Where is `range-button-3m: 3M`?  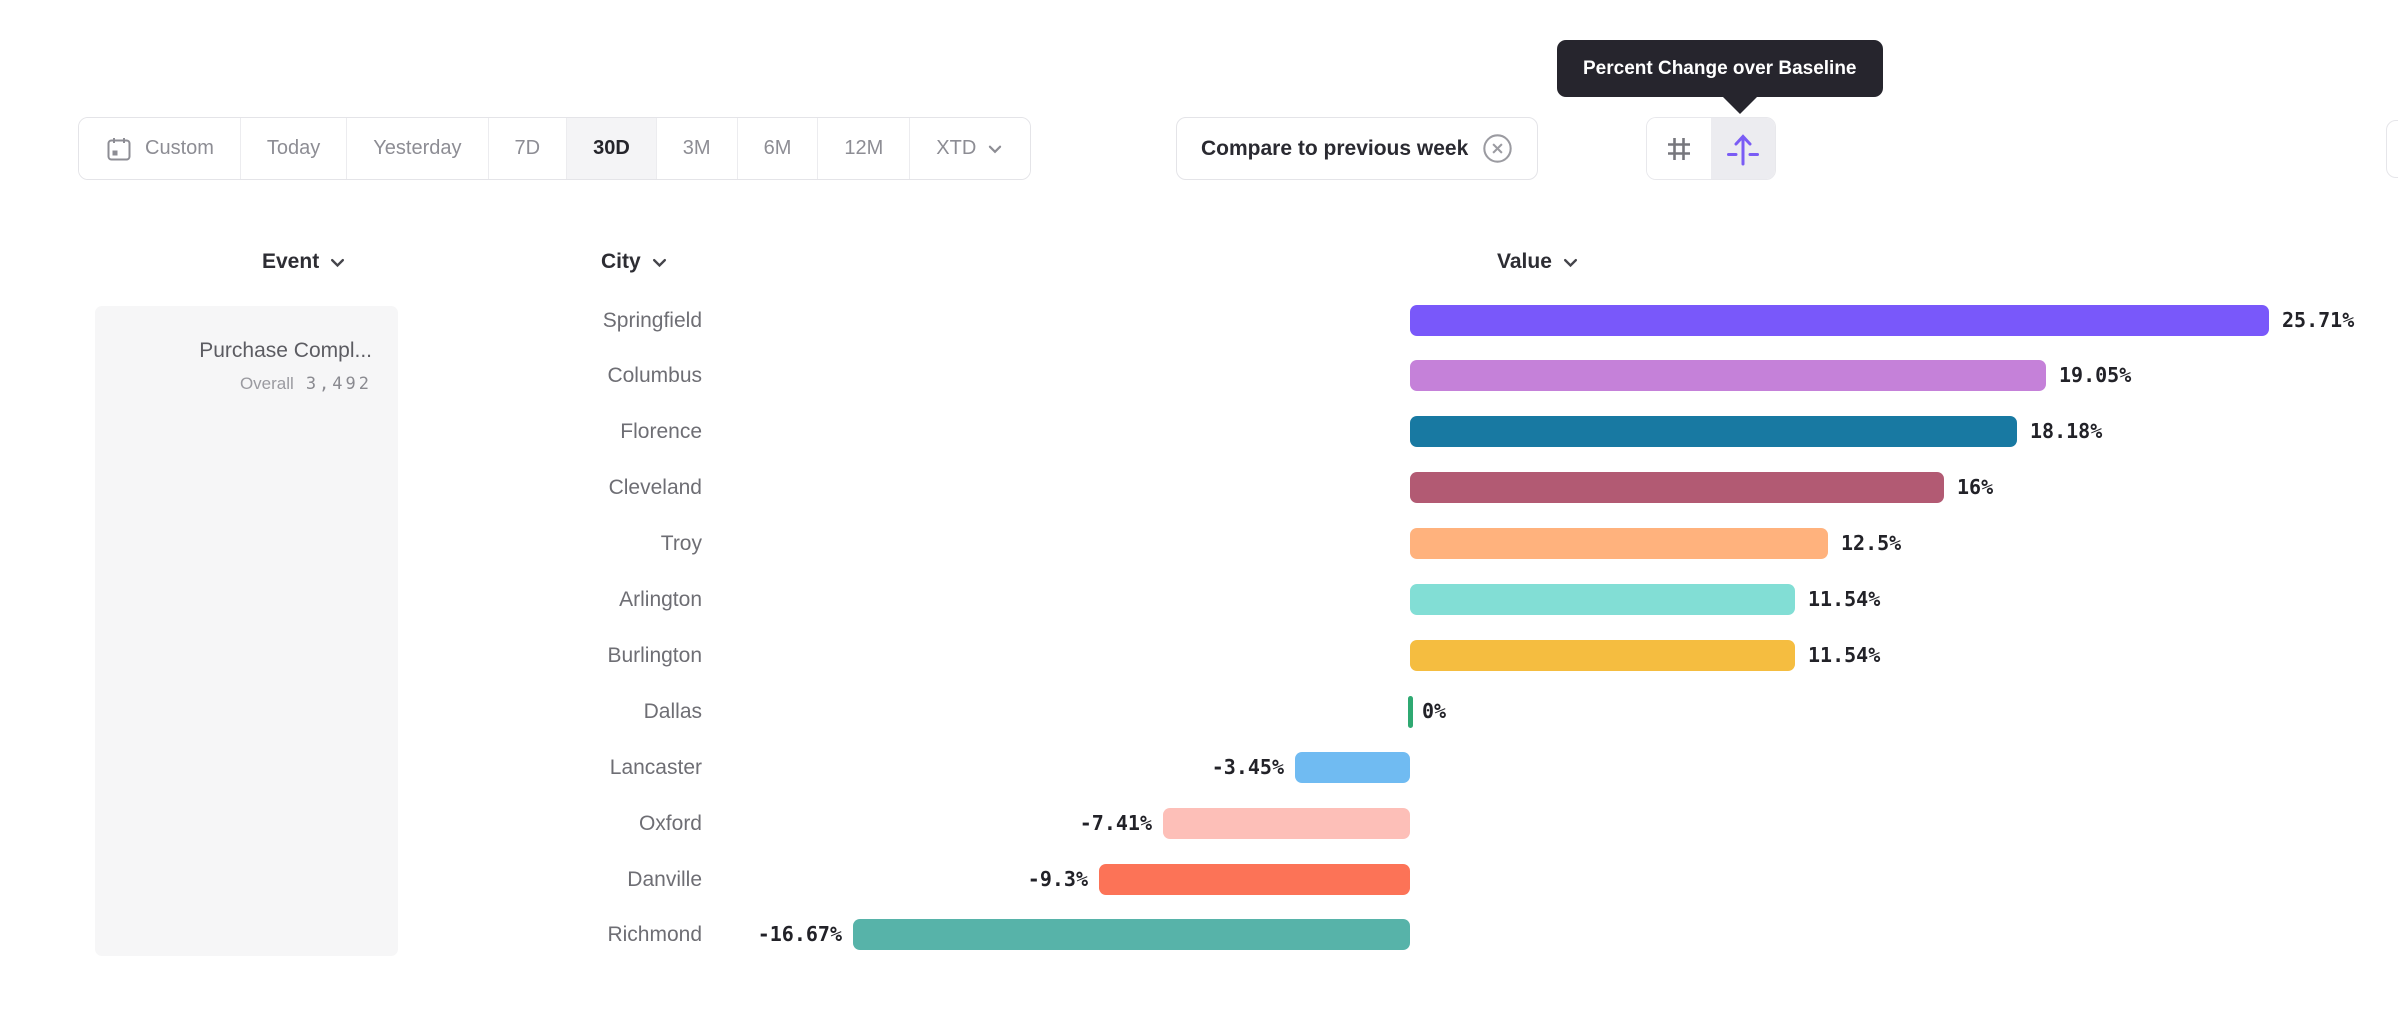 range-button-3m: 3M is located at coordinates (697, 148).